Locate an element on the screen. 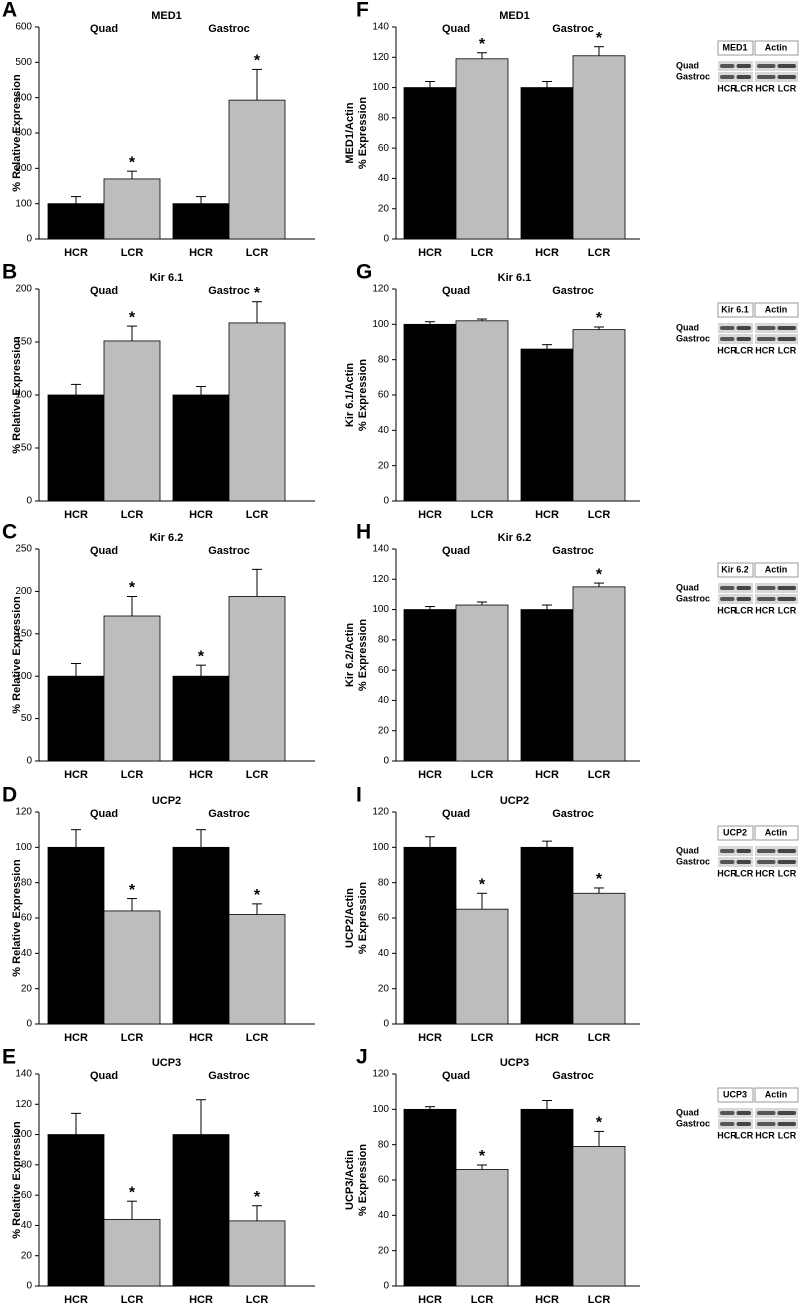 The height and width of the screenshot is (1309, 800). blot-lane-label: LCR is located at coordinates (744, 88).